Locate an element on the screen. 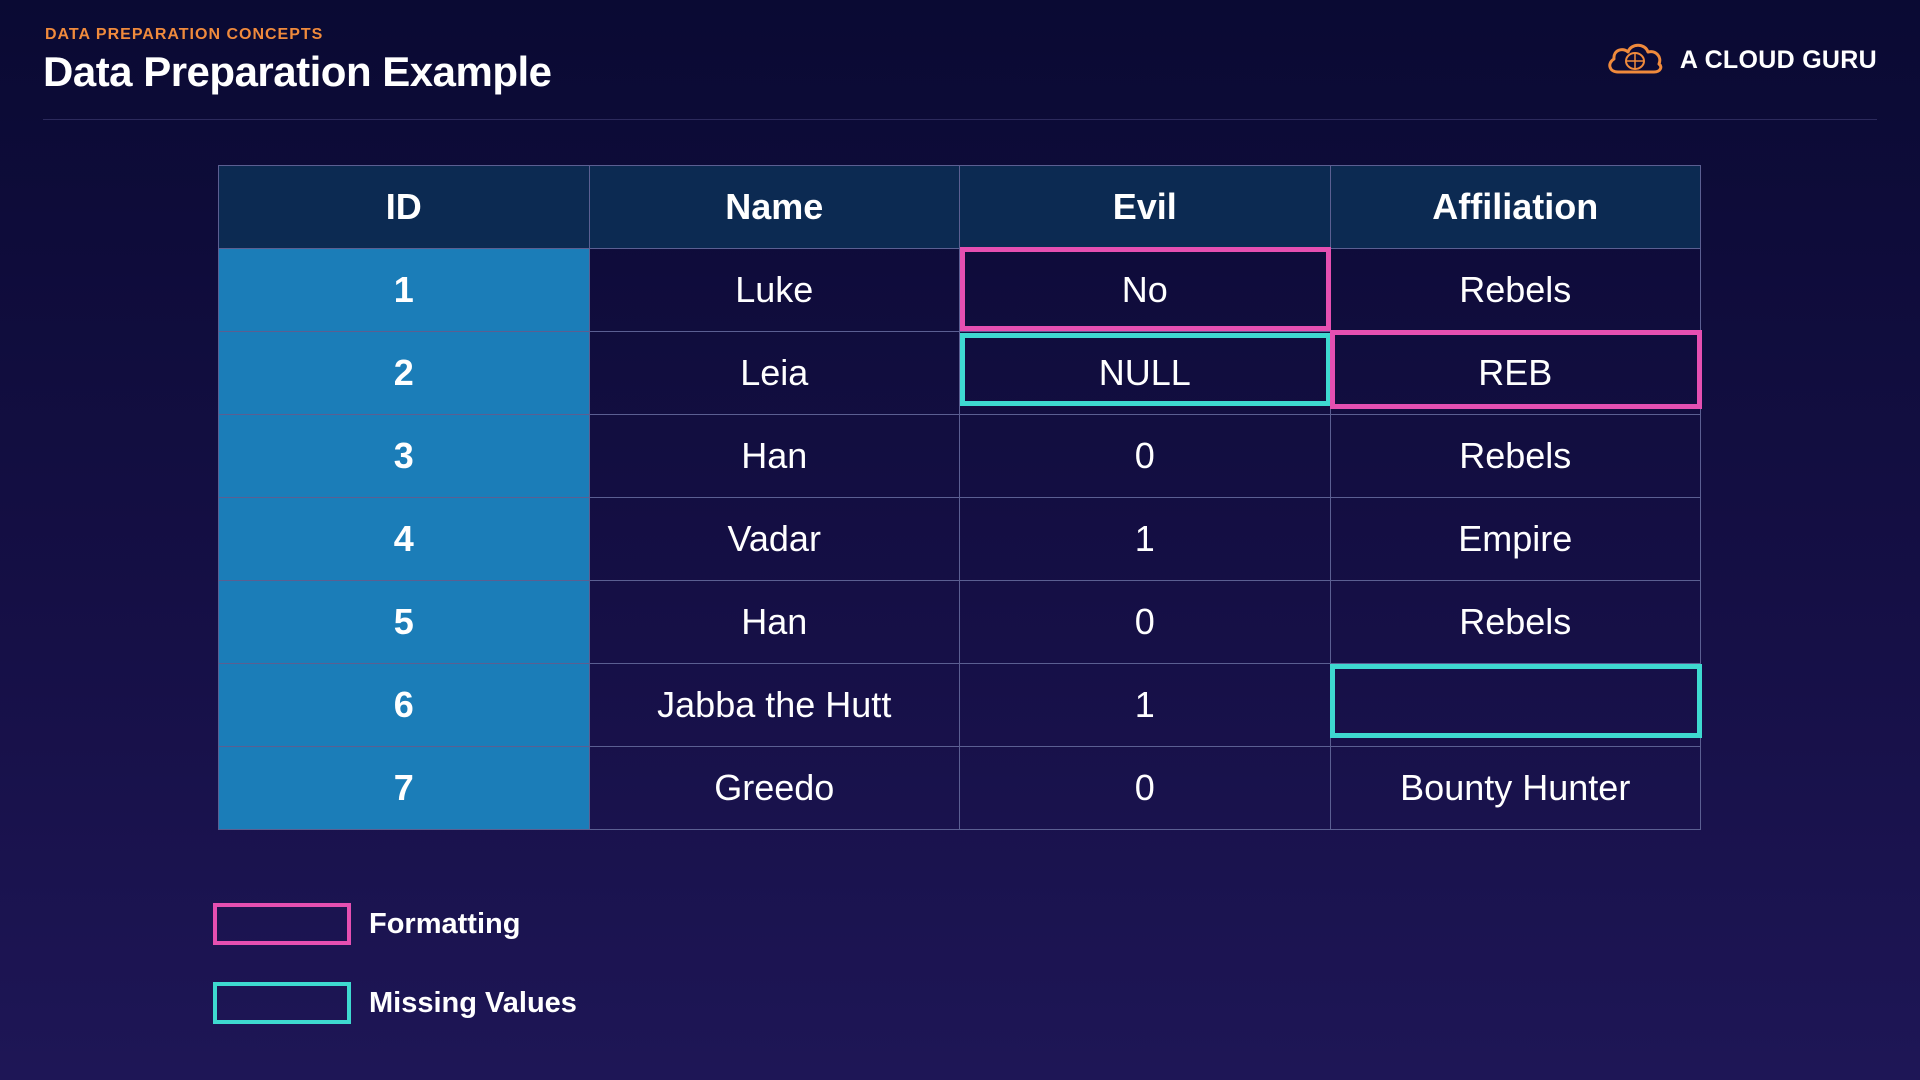  eyebrow-label: DATA PREPARATION CONCEPTS is located at coordinates (184, 34).